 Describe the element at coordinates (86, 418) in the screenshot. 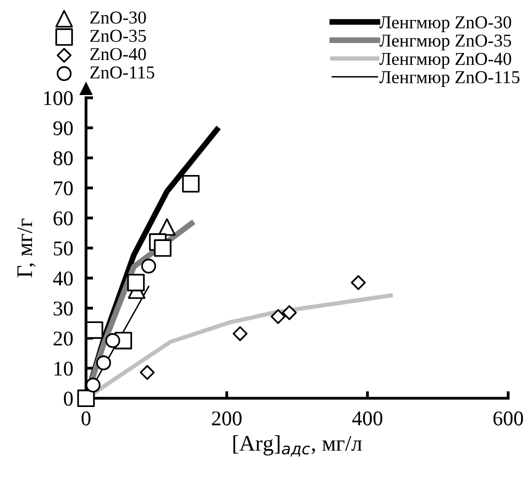

I see `x-tick-label: 0` at that location.